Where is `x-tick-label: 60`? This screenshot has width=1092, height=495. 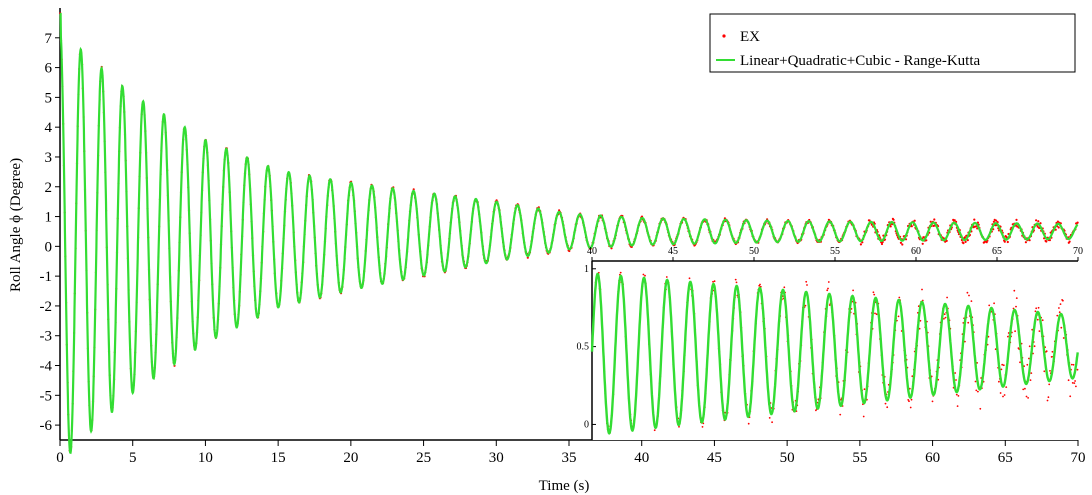 x-tick-label: 60 is located at coordinates (932, 458).